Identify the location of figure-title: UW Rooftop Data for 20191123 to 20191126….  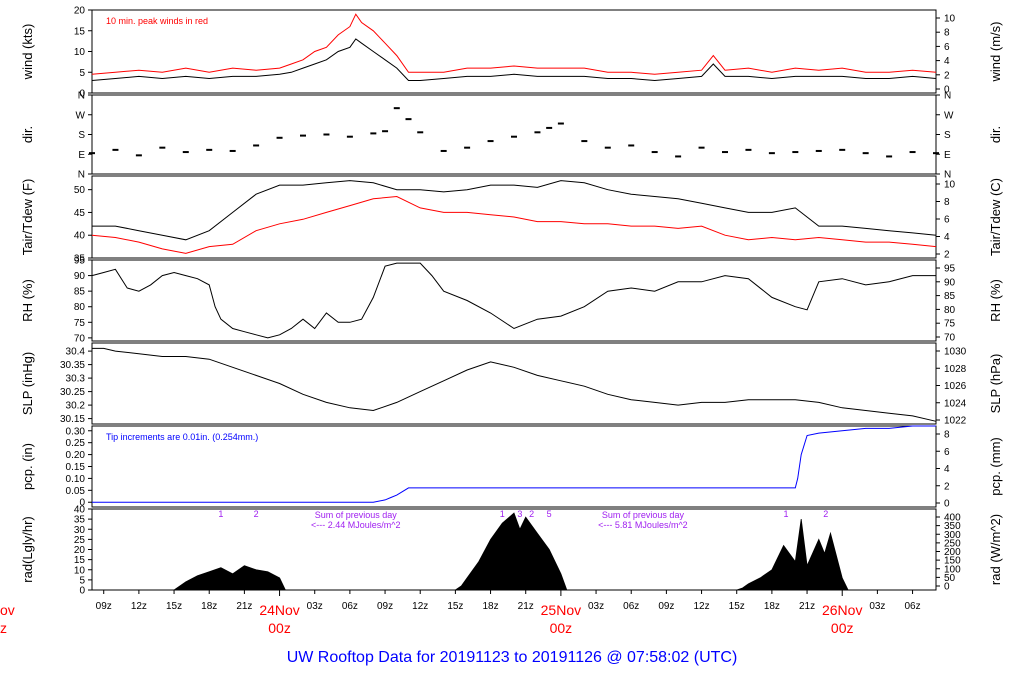
(512, 657).